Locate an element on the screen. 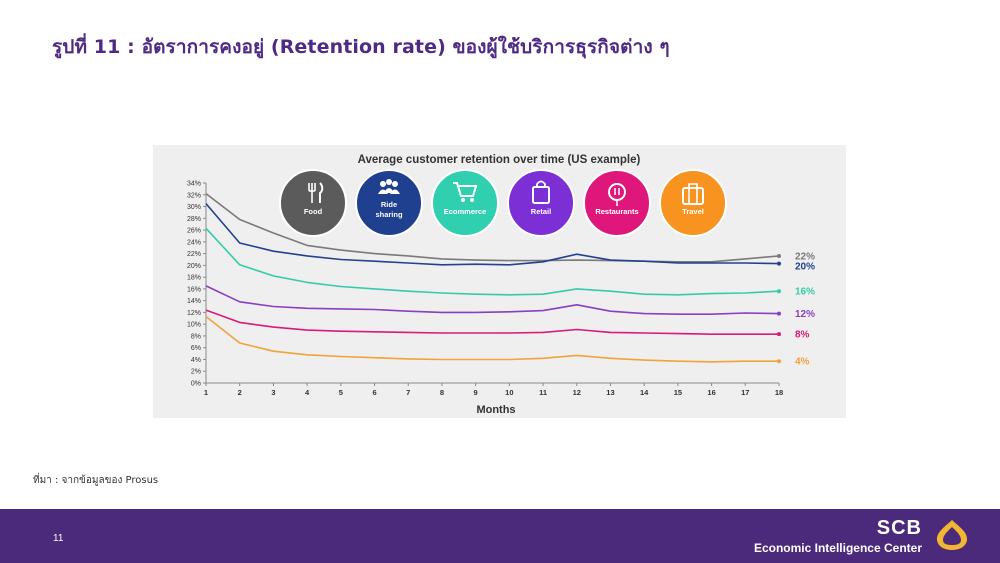 Image resolution: width=1000 pixels, height=563 pixels. y-tick-label: 6% is located at coordinates (196, 348).